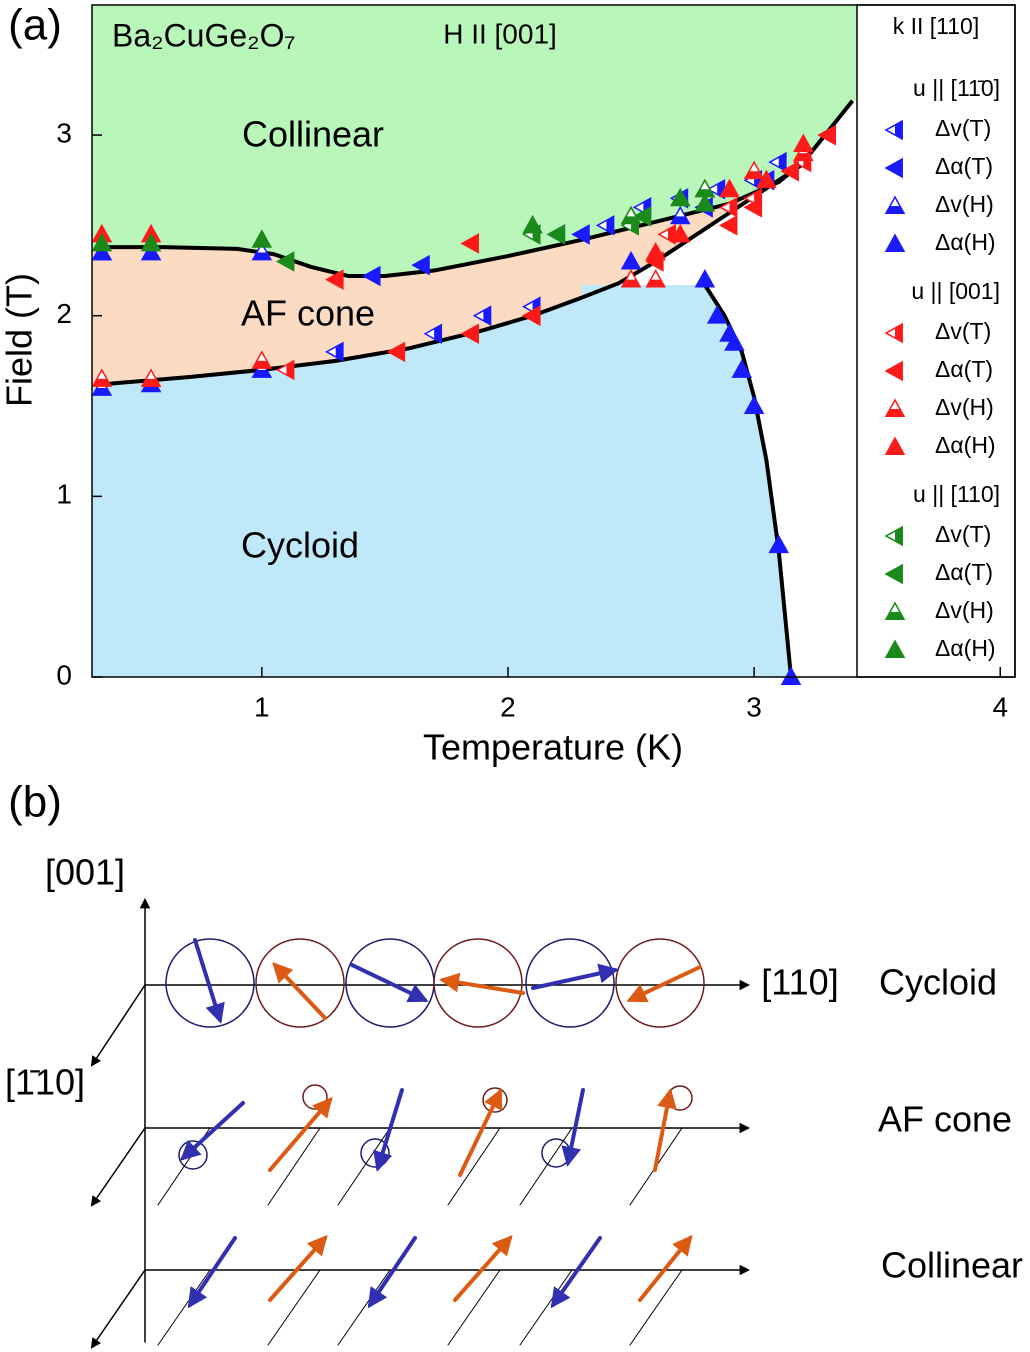  What do you see at coordinates (85, 872) in the screenshot?
I see `axis-label: [001]` at bounding box center [85, 872].